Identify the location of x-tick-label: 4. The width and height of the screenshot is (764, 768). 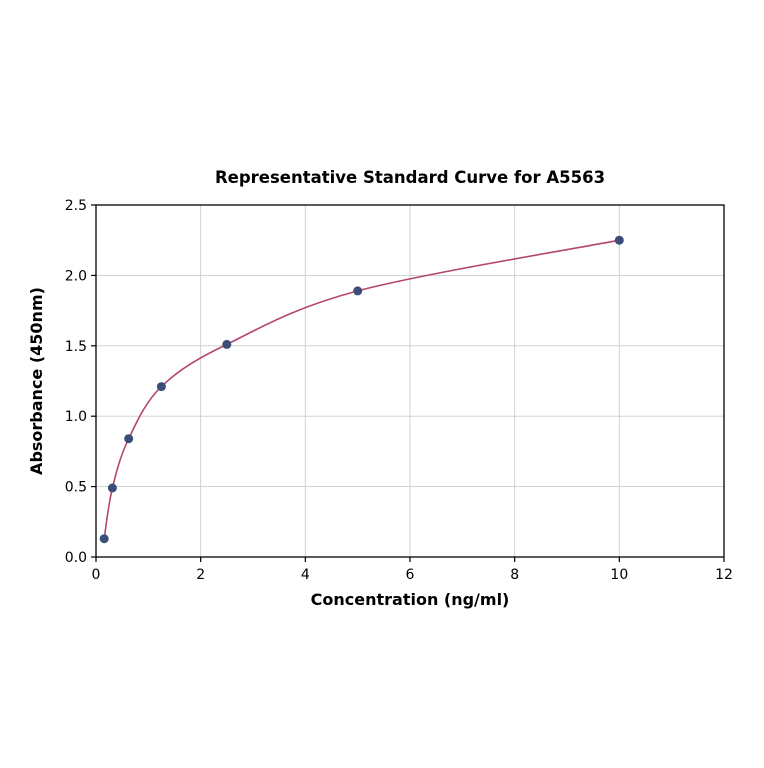
(305, 575).